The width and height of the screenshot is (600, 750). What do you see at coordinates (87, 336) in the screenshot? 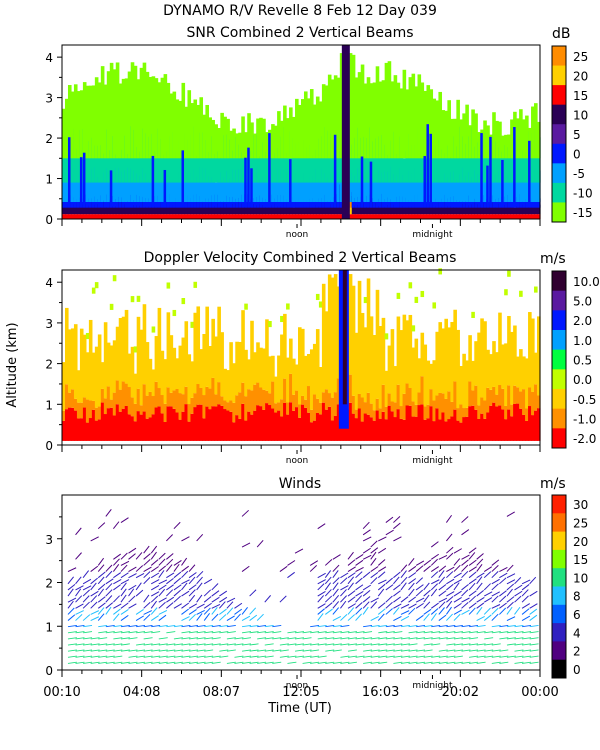
I see `heatmap-speck` at bounding box center [87, 336].